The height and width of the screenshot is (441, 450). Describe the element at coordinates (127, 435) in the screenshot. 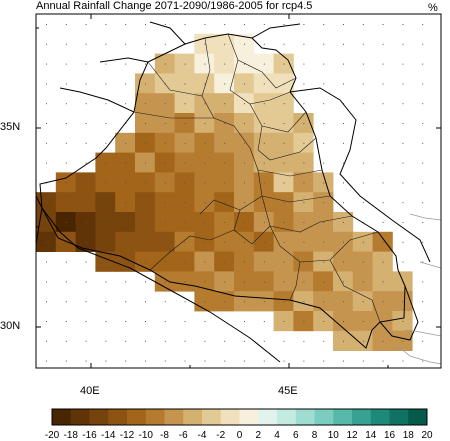

I see `colorbar-label: -12` at that location.